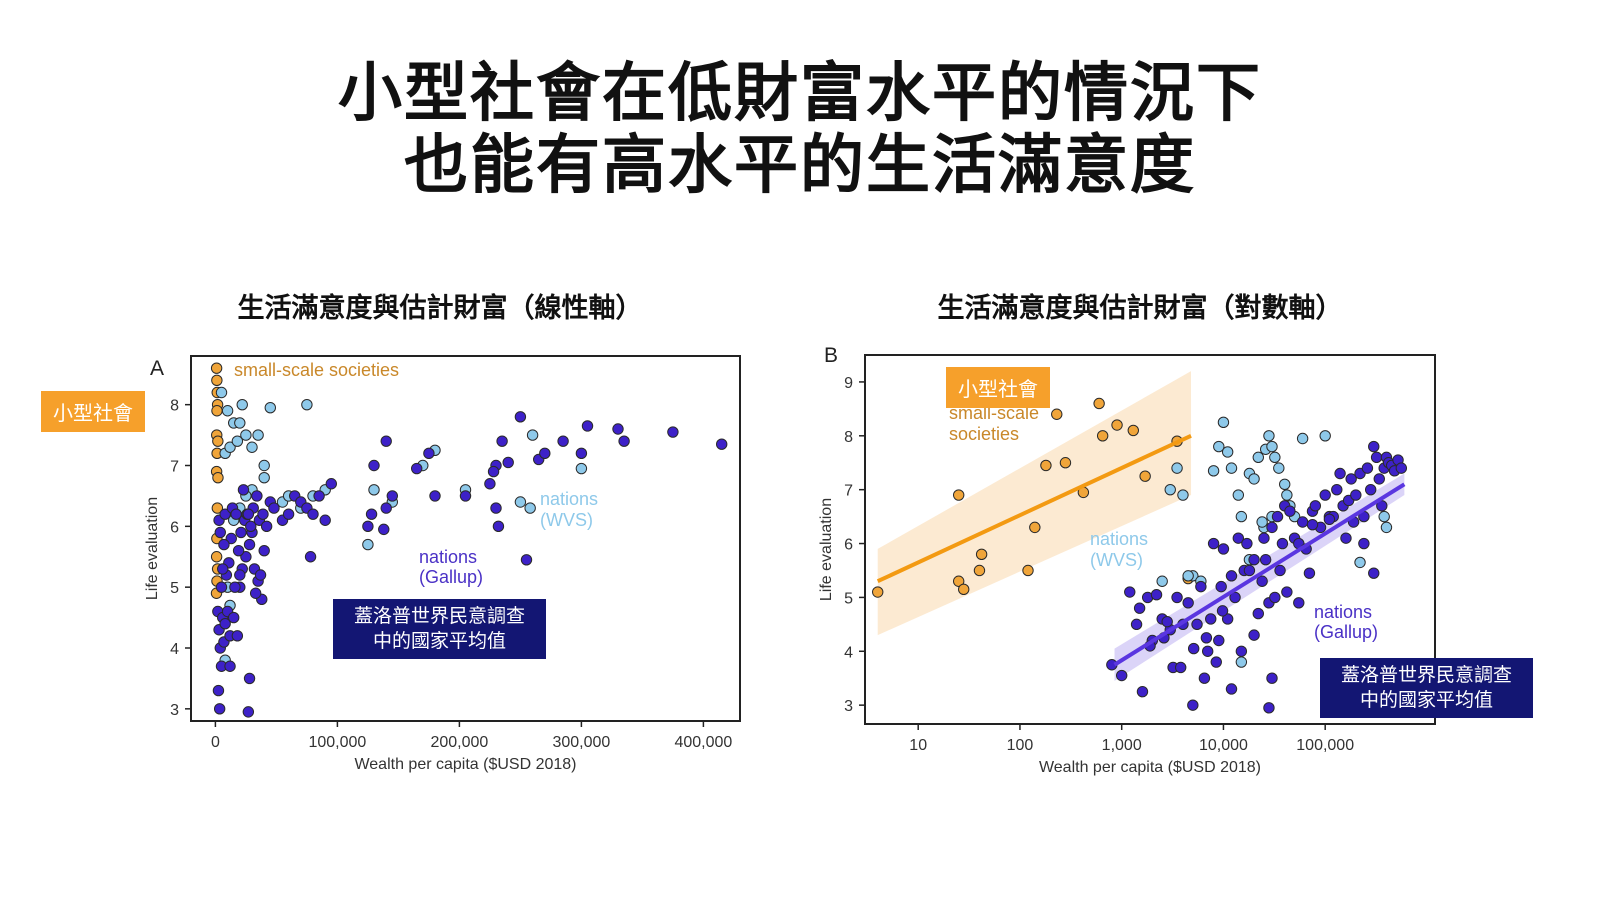  I want to click on title-line-1: 小型社會在低財富水平的情況下, so click(800, 94).